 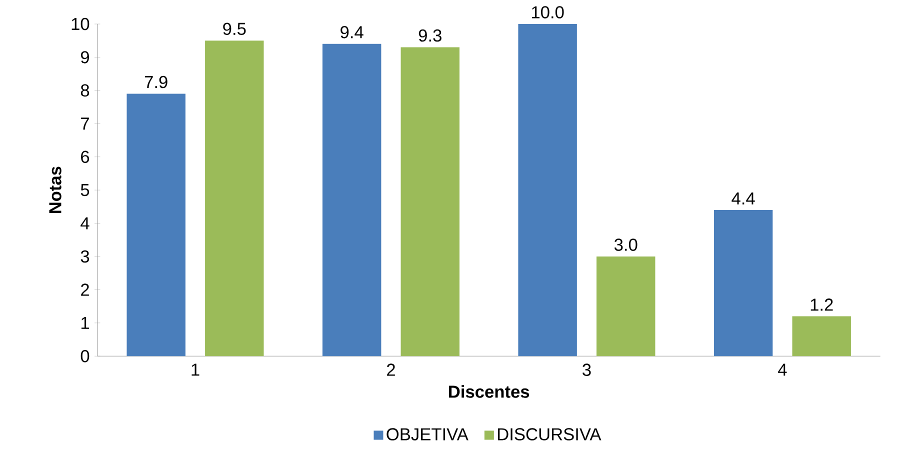 I want to click on y-axis-title: Notas, so click(x=55, y=190).